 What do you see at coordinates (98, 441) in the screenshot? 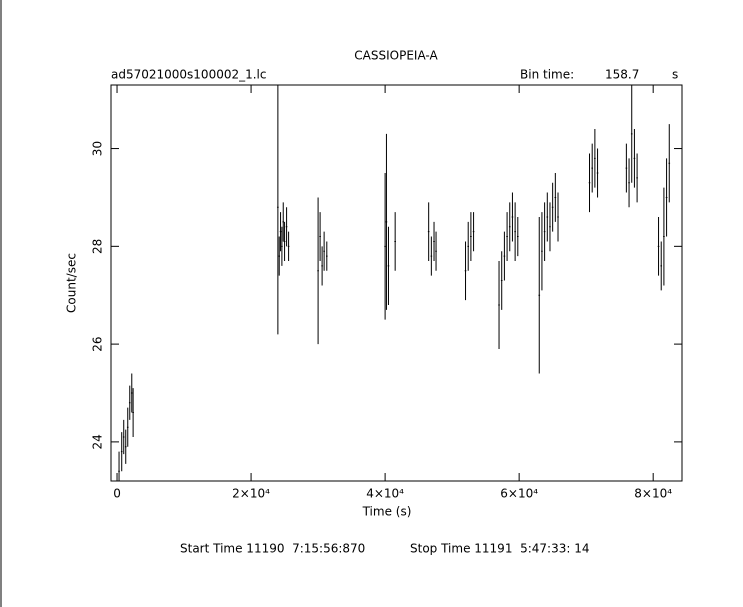
I see `y-tick-label: 24` at bounding box center [98, 441].